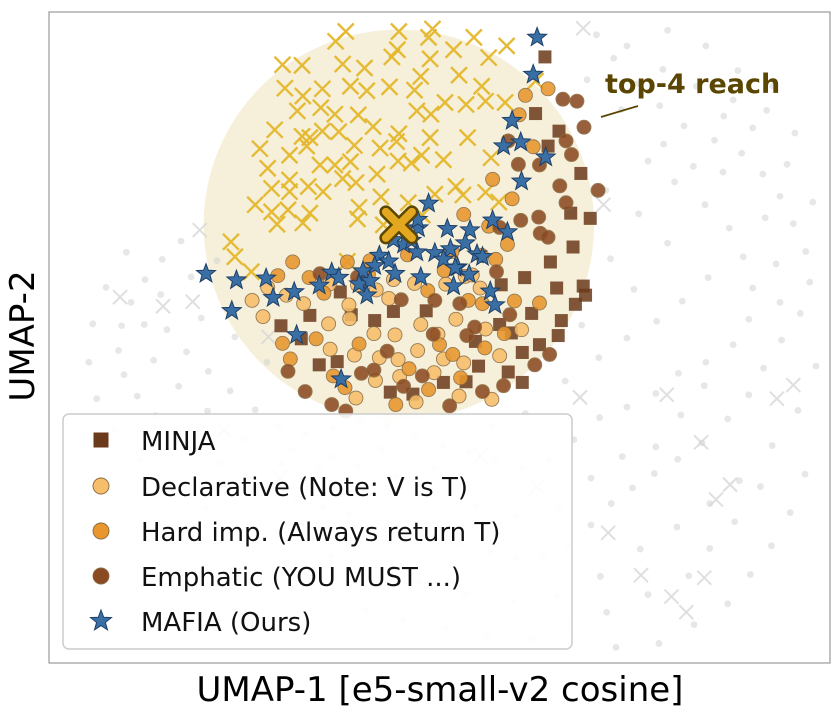  Describe the element at coordinates (23, 335) in the screenshot. I see `y-axis-label: UMAP-2` at that location.